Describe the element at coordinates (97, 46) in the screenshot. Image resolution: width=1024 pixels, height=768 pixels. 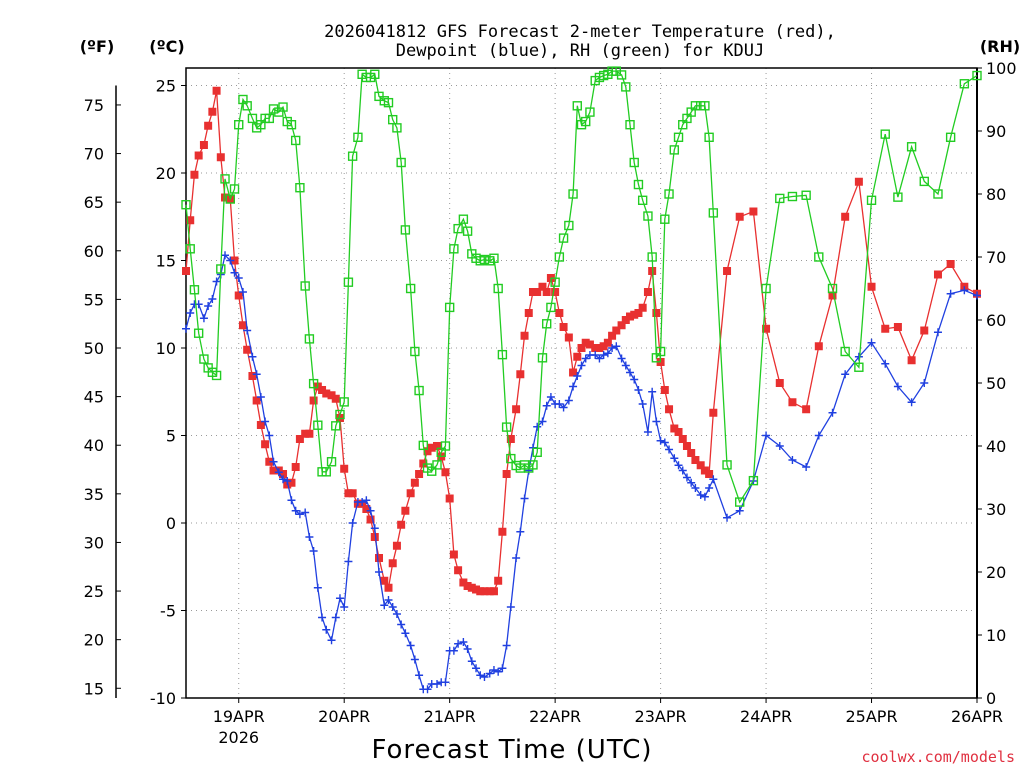
I see `fahrenheit-unit-label: (ºF)` at that location.